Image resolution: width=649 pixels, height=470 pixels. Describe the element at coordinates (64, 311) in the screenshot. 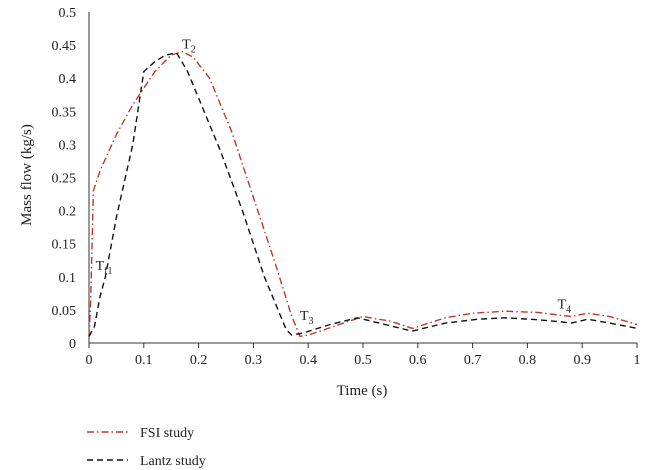

I see `y-tick-label: 0.05` at that location.